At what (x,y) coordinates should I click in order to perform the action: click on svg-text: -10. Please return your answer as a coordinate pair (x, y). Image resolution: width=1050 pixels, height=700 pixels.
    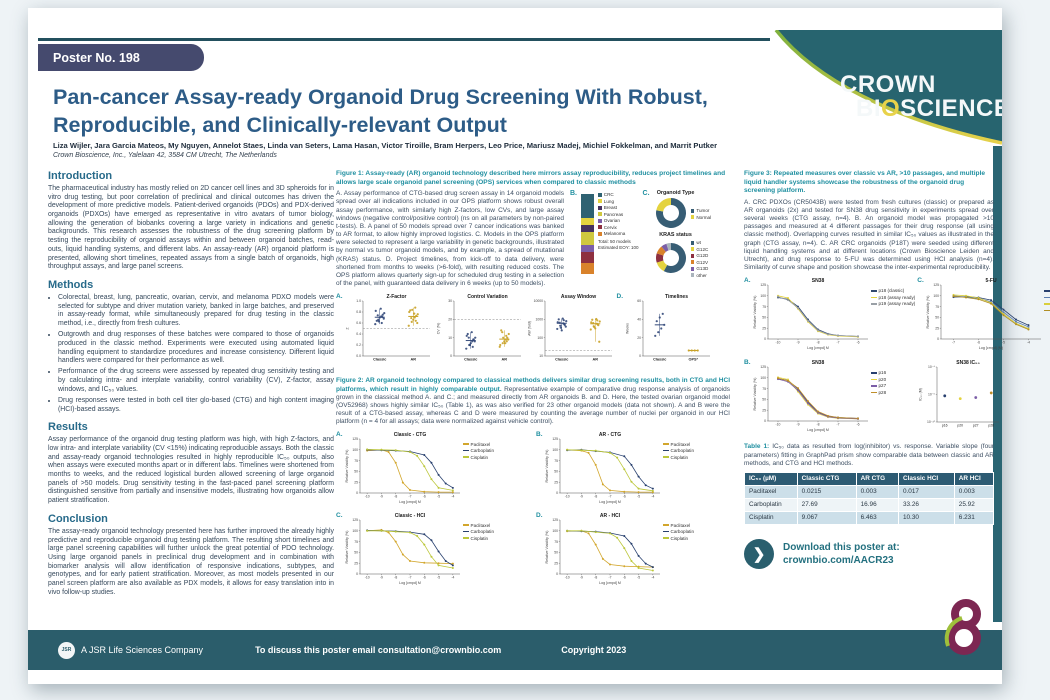
    Looking at the image, I should click on (366, 577).